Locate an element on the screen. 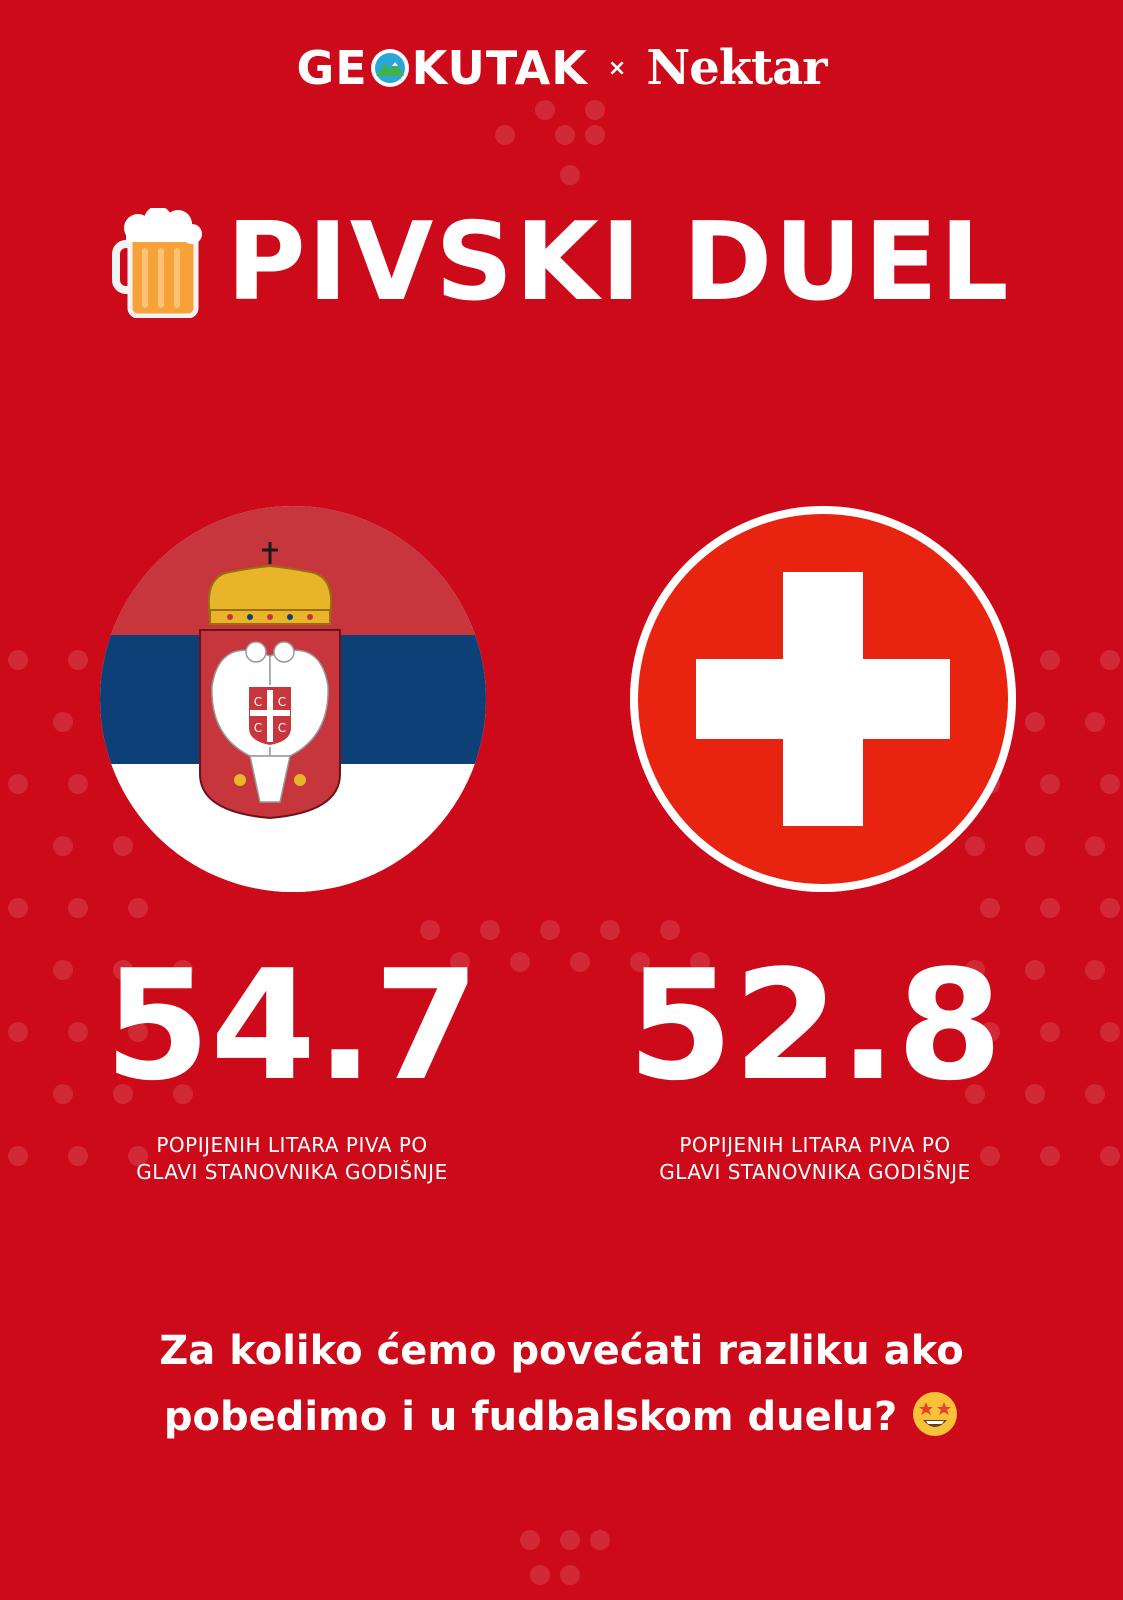 This screenshot has height=1600, width=1123. question-line-2-wrap: pobedimo i u fudbalskom duelu? is located at coordinates (561, 1417).